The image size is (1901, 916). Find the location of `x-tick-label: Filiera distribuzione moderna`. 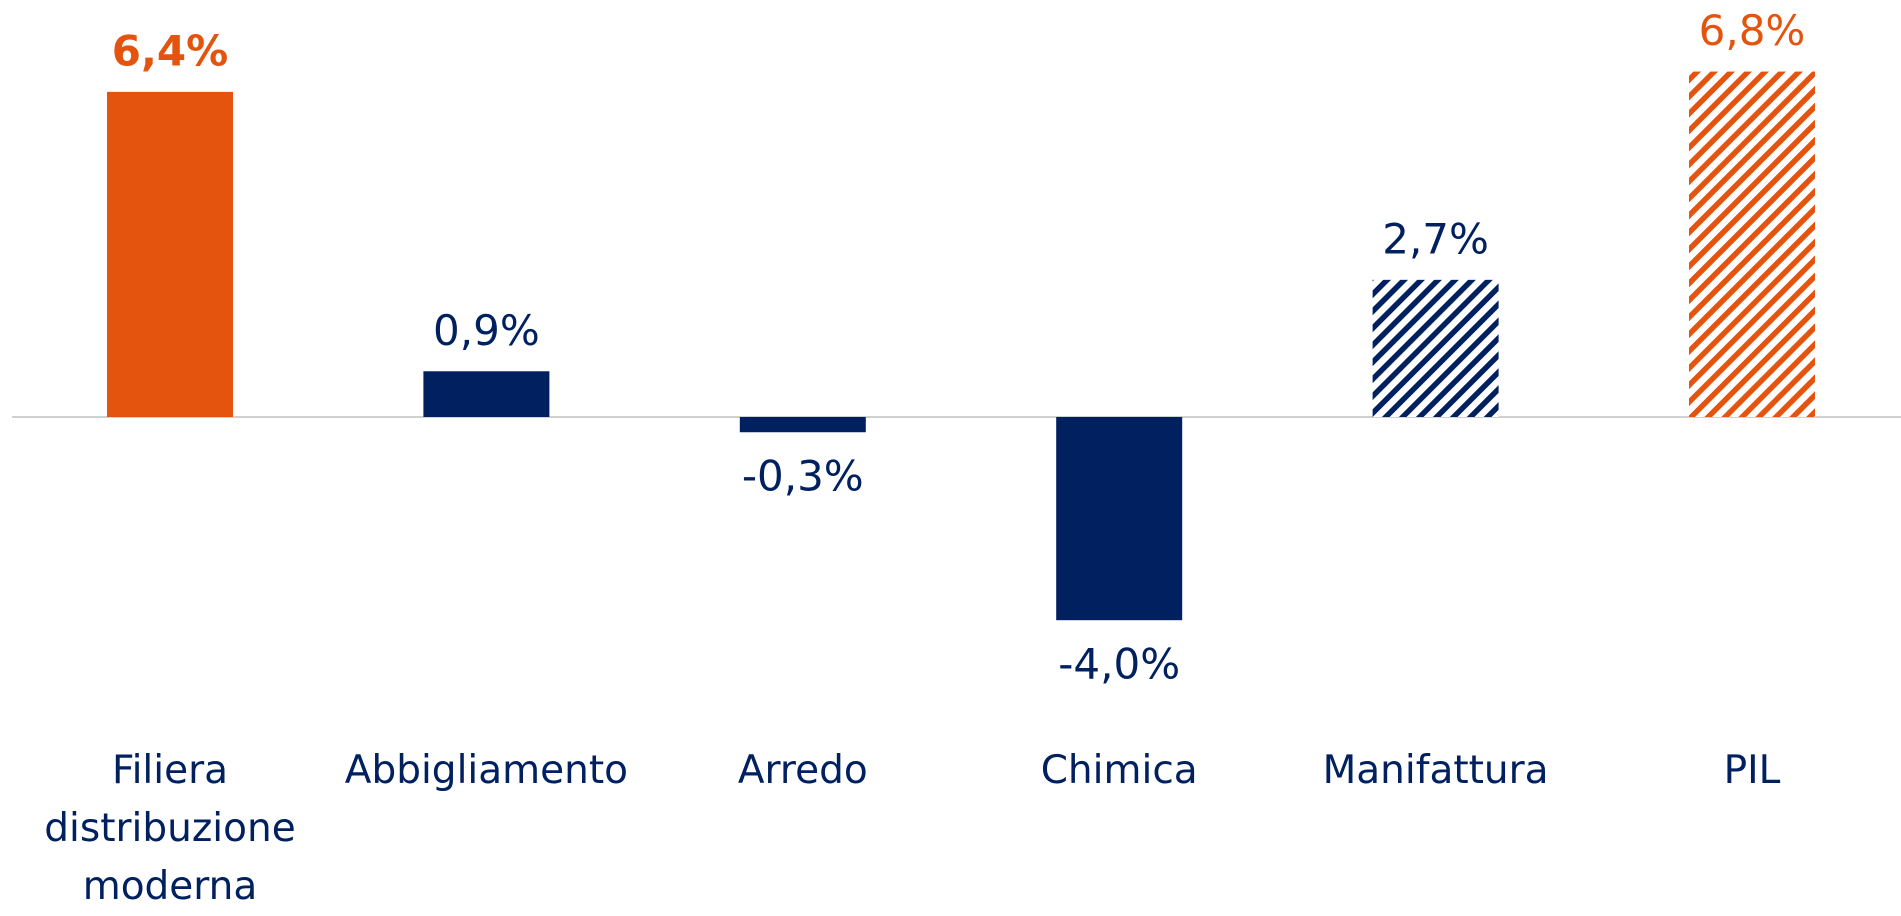

x-tick-label: Filiera distribuzione moderna is located at coordinates (170, 828).